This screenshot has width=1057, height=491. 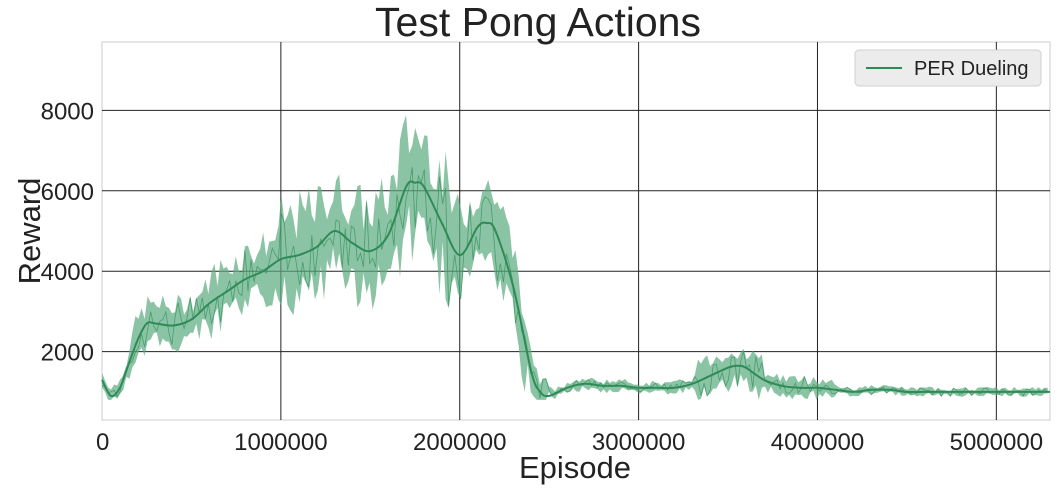 I want to click on legend: PER Dueling, so click(x=948, y=68).